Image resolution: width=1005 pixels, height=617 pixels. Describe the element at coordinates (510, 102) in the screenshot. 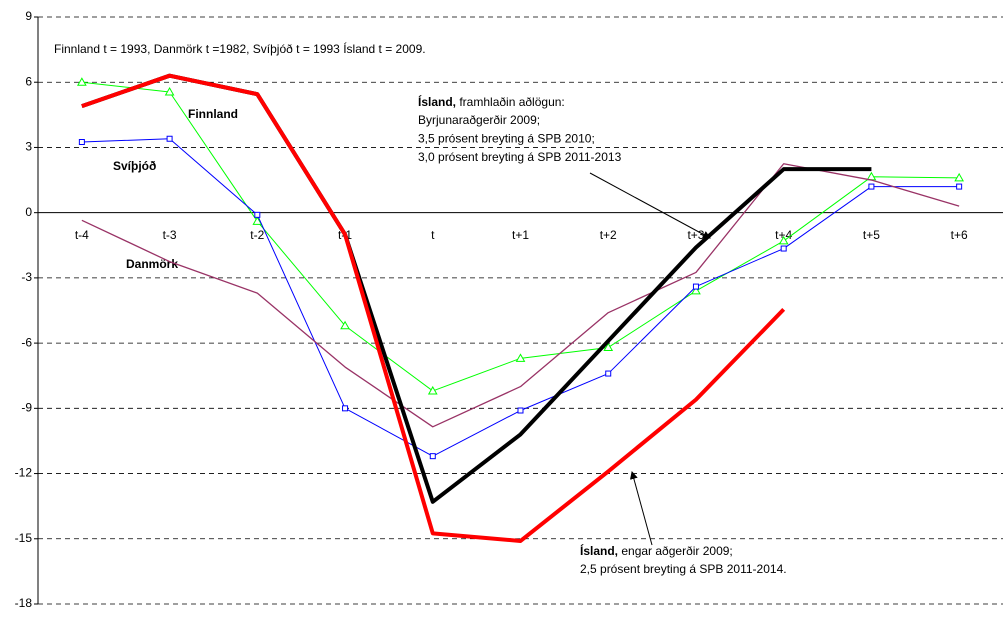

I see `annotation-text: framhlaðin aðlögun:` at that location.